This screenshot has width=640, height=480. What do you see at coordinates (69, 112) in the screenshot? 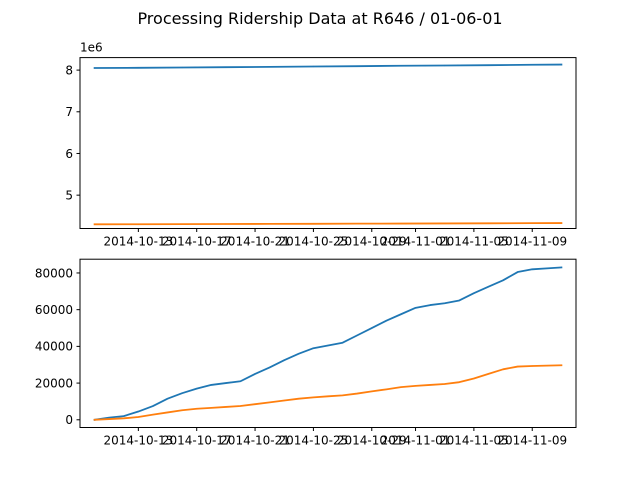
I see `top-y-tick-label: 7` at bounding box center [69, 112].